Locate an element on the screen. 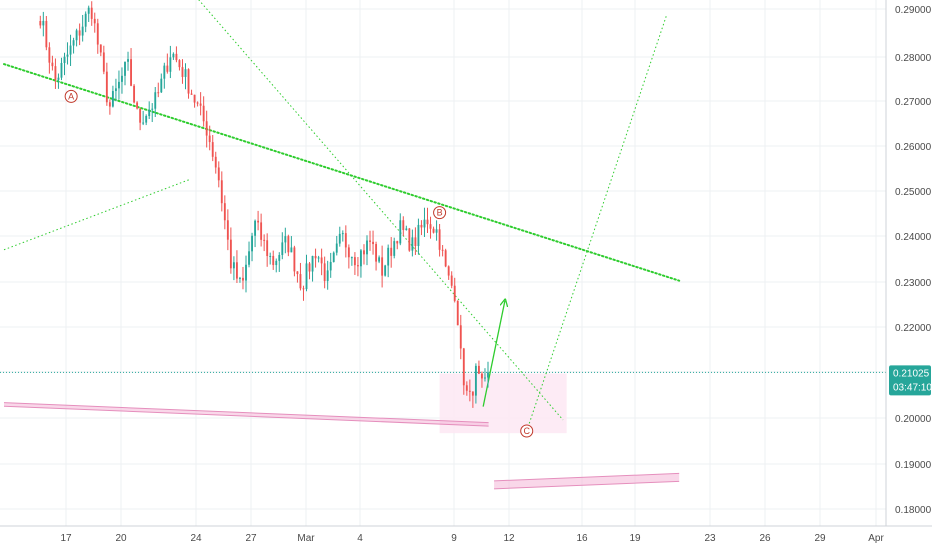 The width and height of the screenshot is (932, 550). y-tick-label: 0.25000 is located at coordinates (913, 192).